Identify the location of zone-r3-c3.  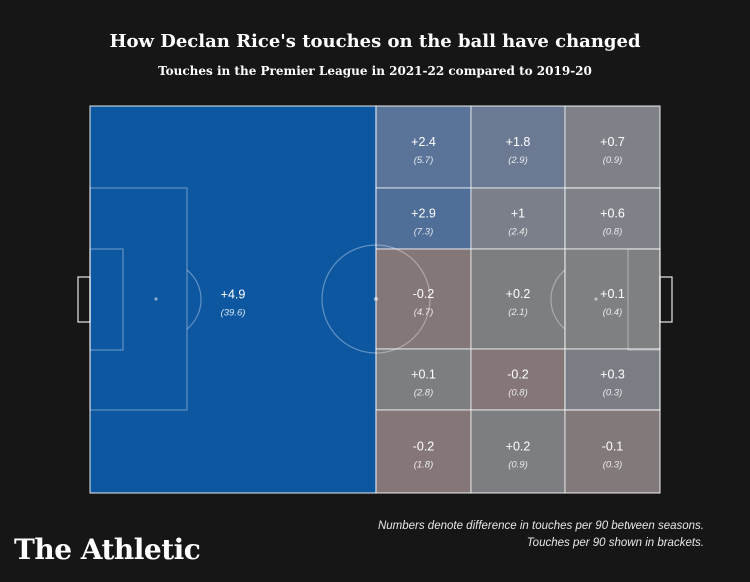
(612, 299).